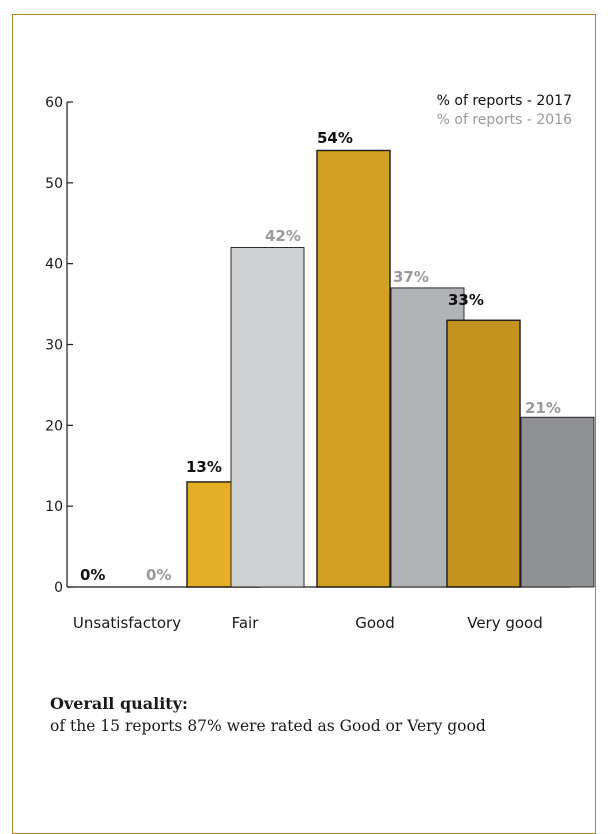 The height and width of the screenshot is (834, 608). Describe the element at coordinates (505, 623) in the screenshot. I see `category-label: Very good` at that location.